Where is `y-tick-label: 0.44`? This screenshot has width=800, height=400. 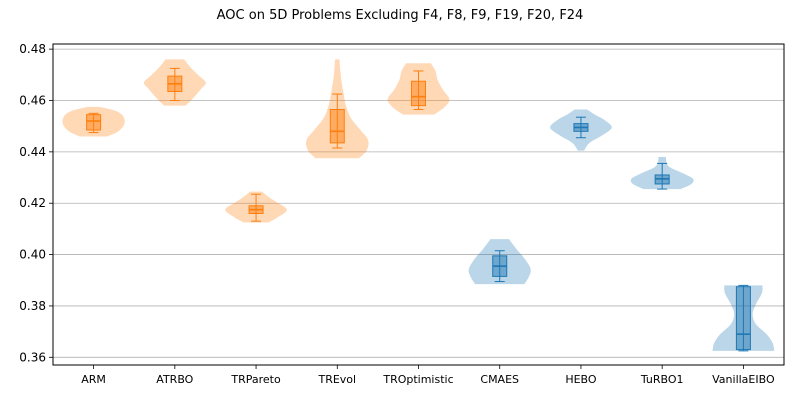 y-tick-label: 0.44 is located at coordinates (32, 152).